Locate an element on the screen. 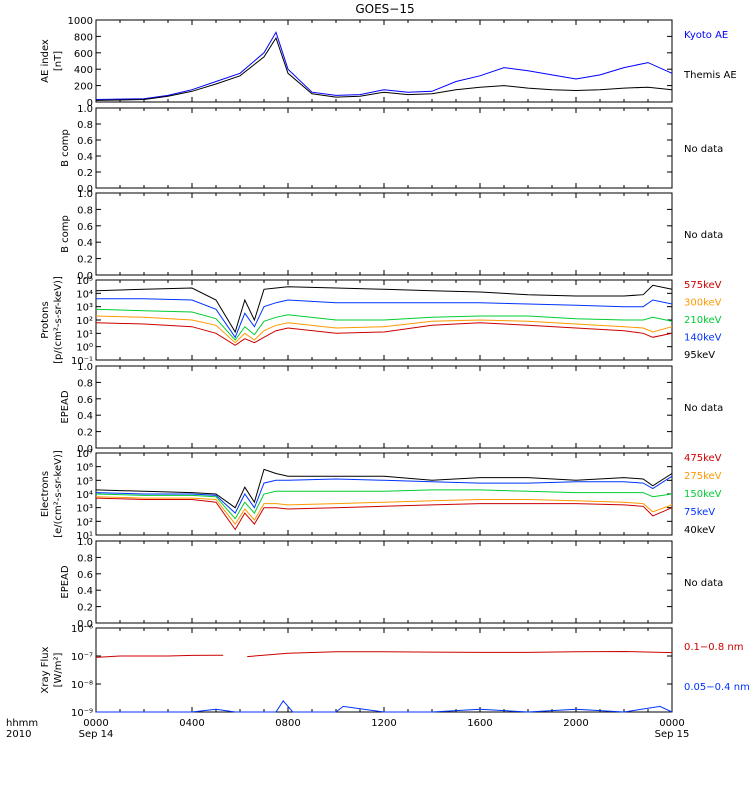 This screenshot has height=800, width=750. panel-2: 0.0 0.2 0.4 0.6 0.8 1.0 B comp No data is located at coordinates (391, 149).